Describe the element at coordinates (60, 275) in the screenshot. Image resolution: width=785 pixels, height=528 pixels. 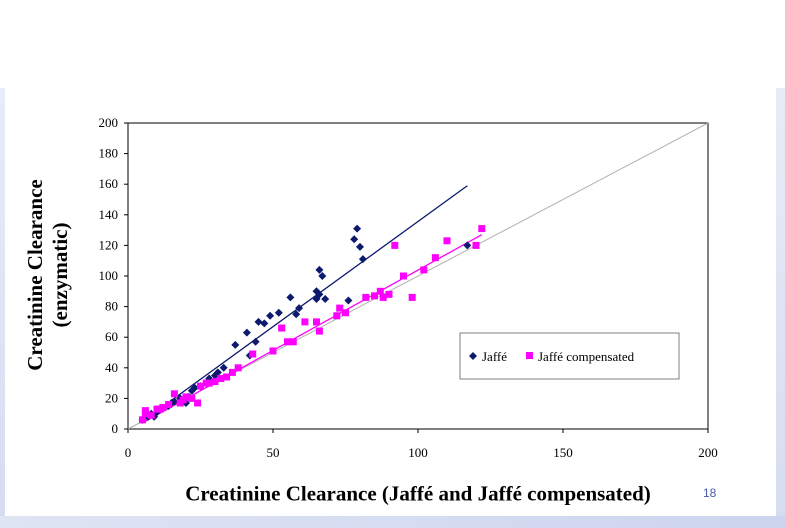
I see `y-axis-label-line-2: (enzymatic)` at that location.